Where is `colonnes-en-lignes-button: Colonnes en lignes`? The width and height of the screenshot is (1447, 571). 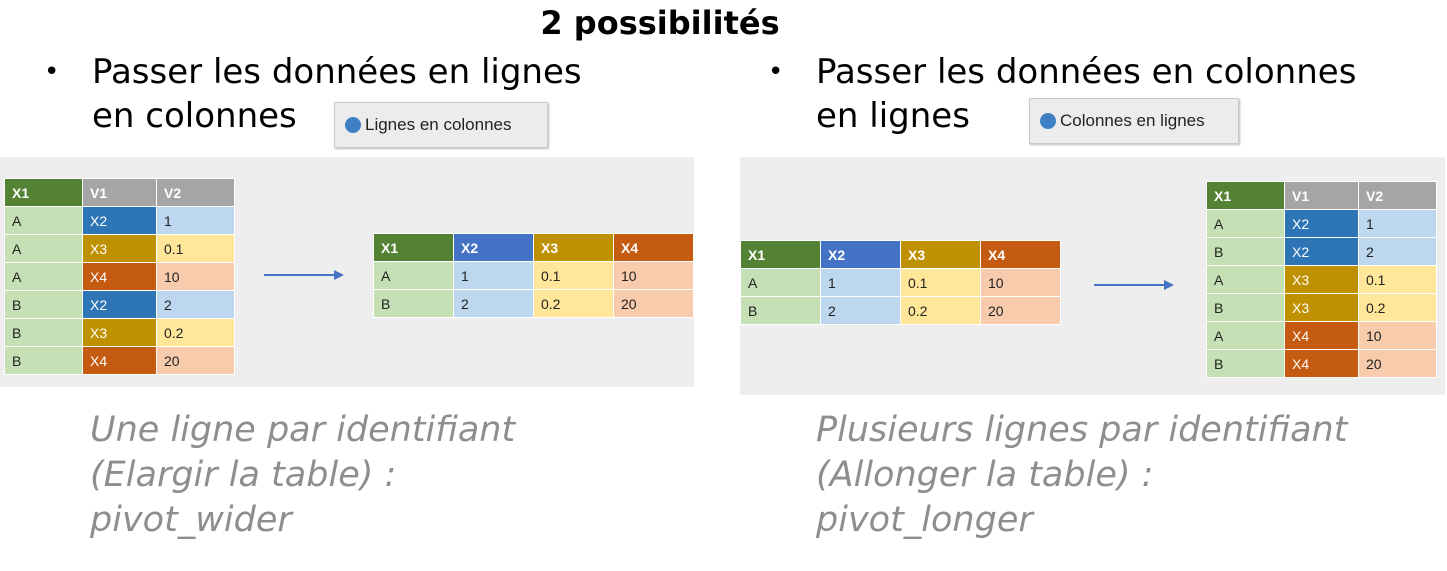
colonnes-en-lignes-button: Colonnes en lignes is located at coordinates (1134, 121).